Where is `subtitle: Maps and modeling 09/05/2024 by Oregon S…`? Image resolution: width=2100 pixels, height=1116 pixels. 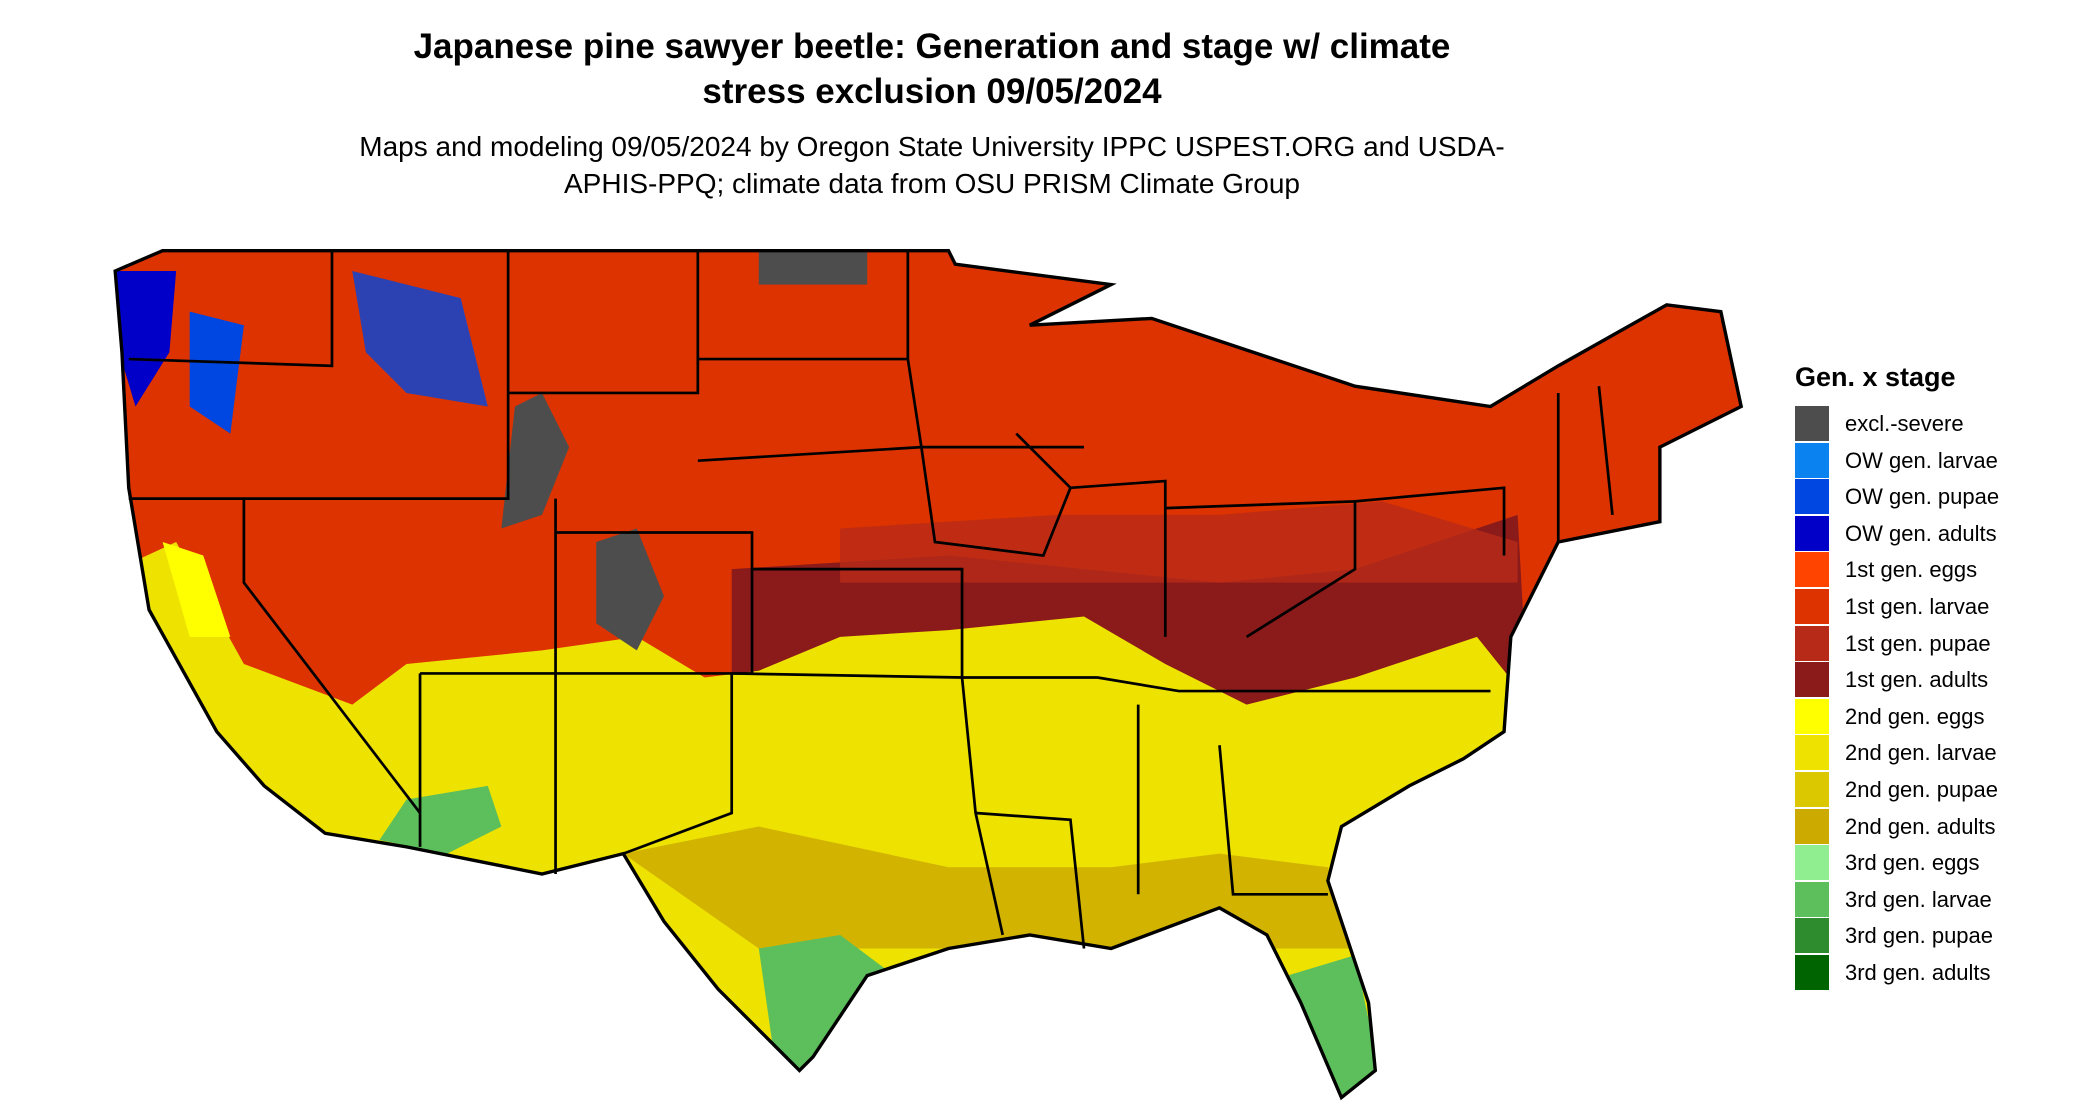
subtitle: Maps and modeling 09/05/2024 by Oregon S… is located at coordinates (932, 165).